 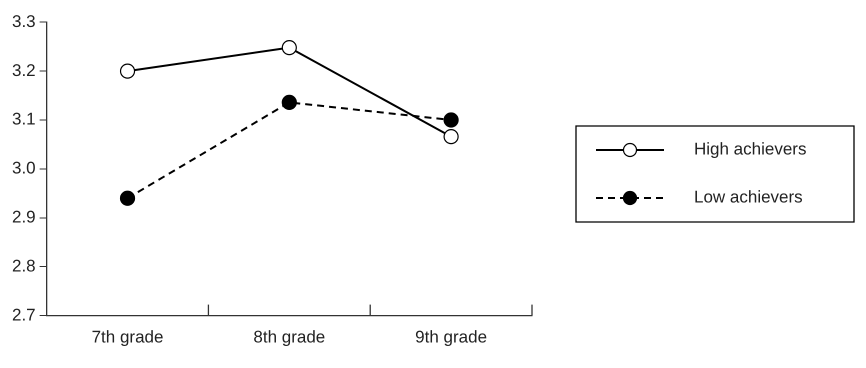 I want to click on y-tick-label: 2.7, so click(x=24, y=314).